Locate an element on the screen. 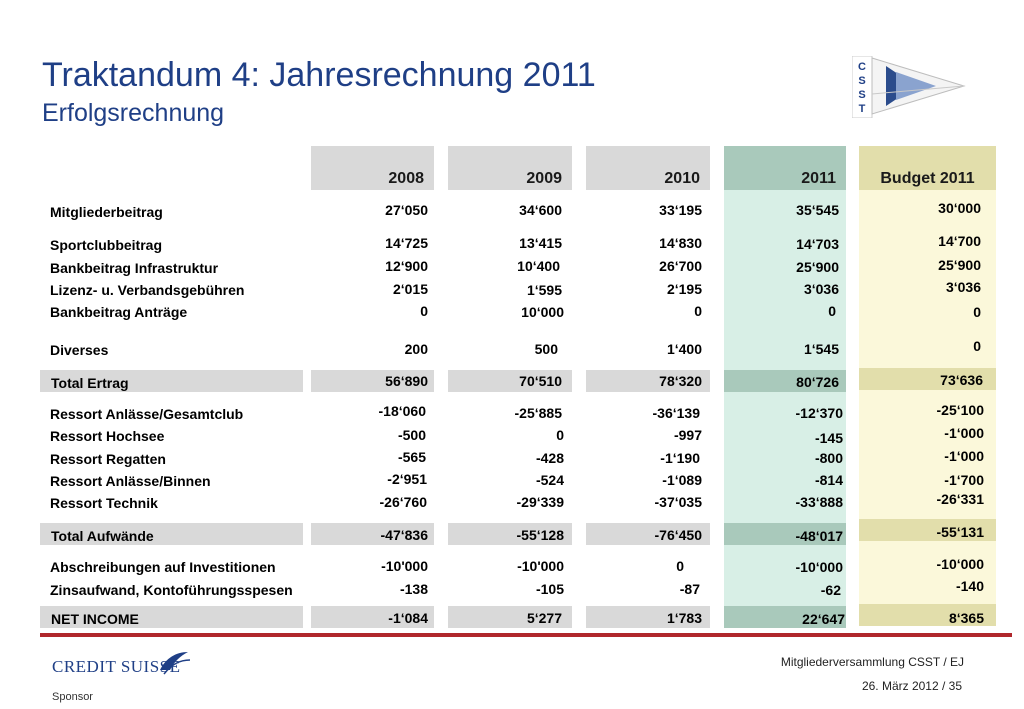  cell-lizenz-2008: 2‘015 is located at coordinates (410, 289).